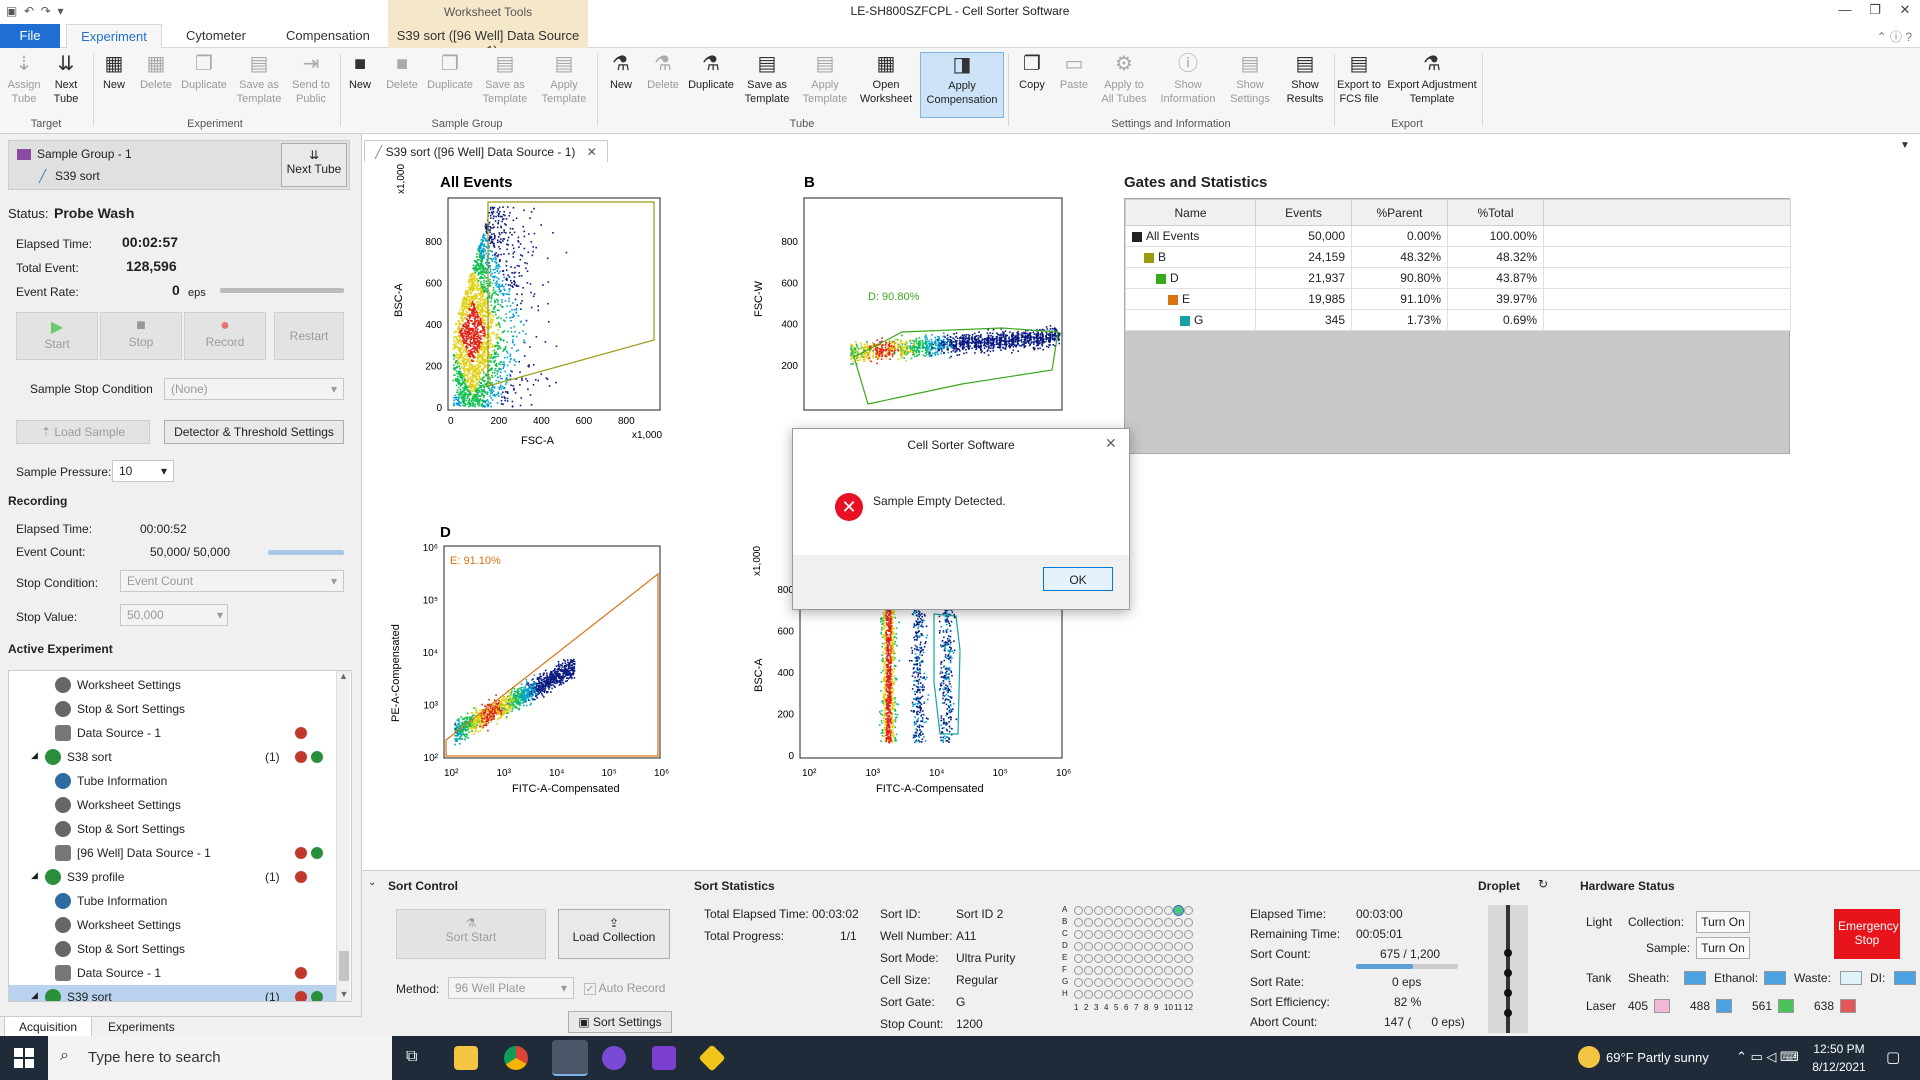 This screenshot has height=1080, width=1920. Describe the element at coordinates (254, 432) in the screenshot. I see `detector-threshold-button: Detector & Threshold Settings` at that location.